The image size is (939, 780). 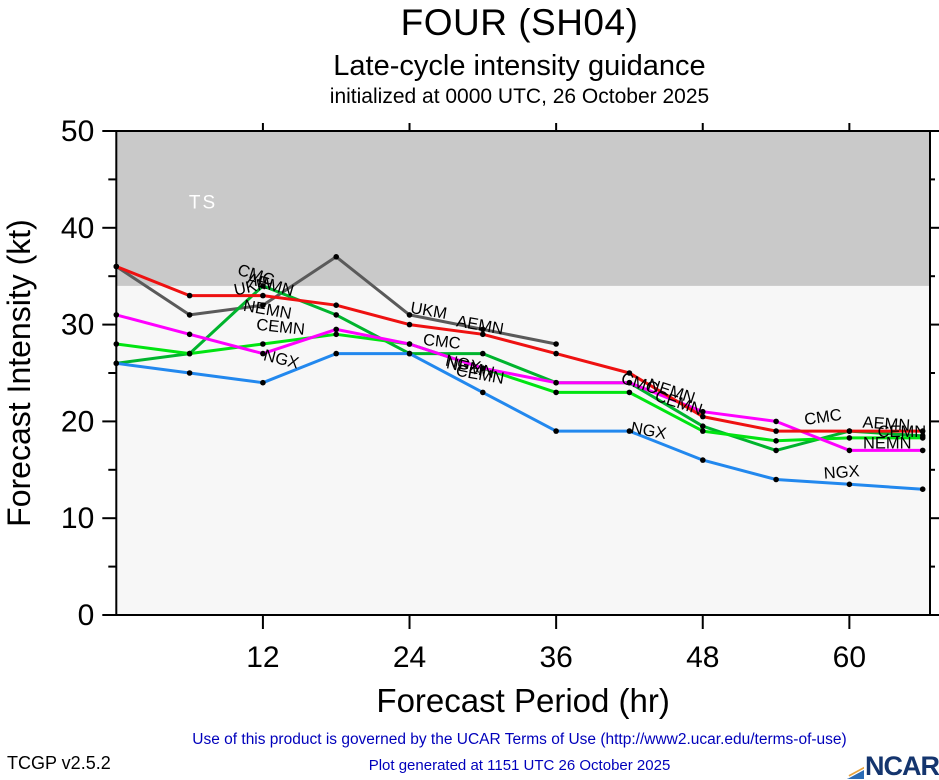 I want to click on inline-label-nemn-20: NEMN, so click(x=887, y=444).